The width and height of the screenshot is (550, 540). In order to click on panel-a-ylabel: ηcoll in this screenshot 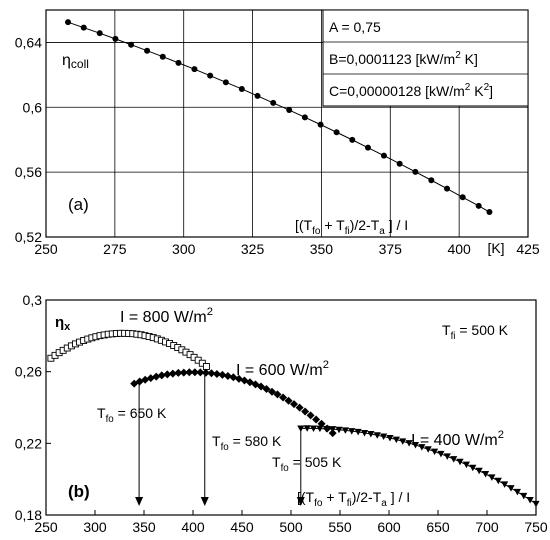, I will do `click(75, 61)`.